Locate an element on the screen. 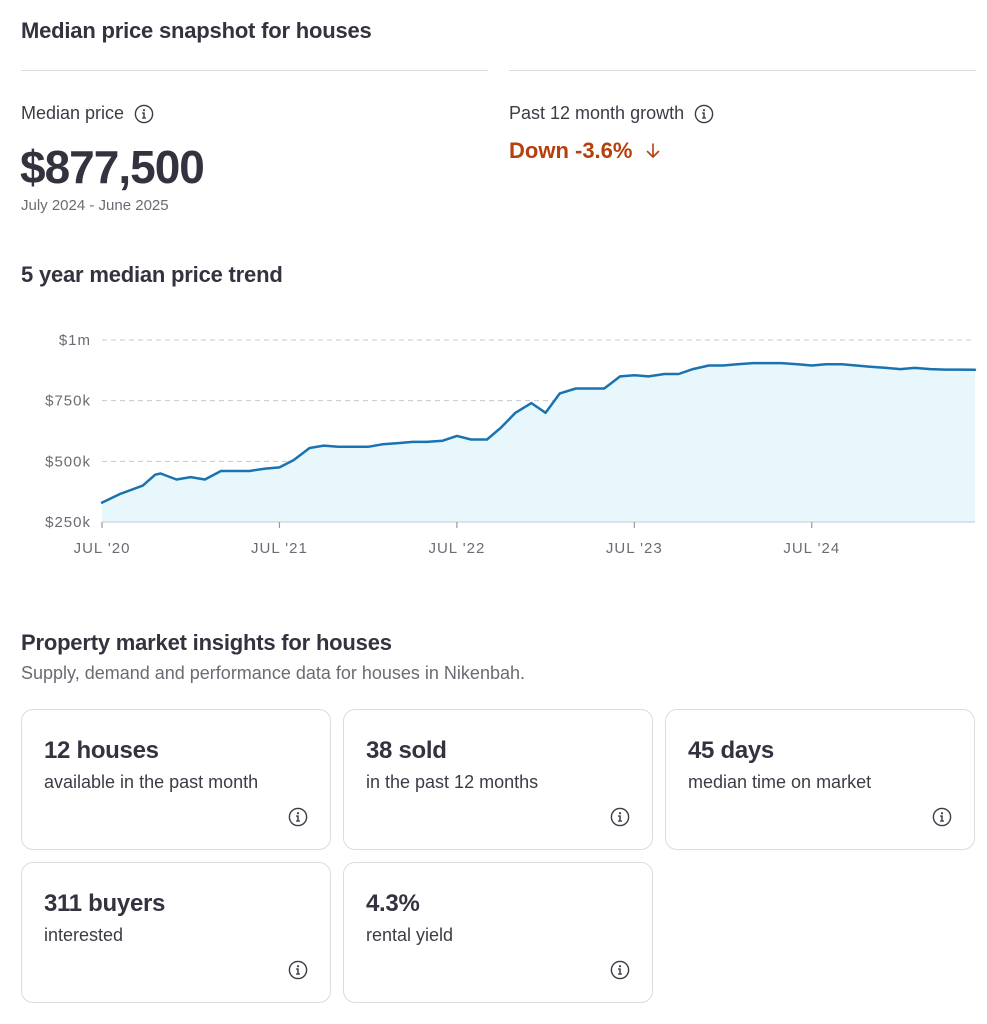  y-tick-label: $1m is located at coordinates (75, 340).